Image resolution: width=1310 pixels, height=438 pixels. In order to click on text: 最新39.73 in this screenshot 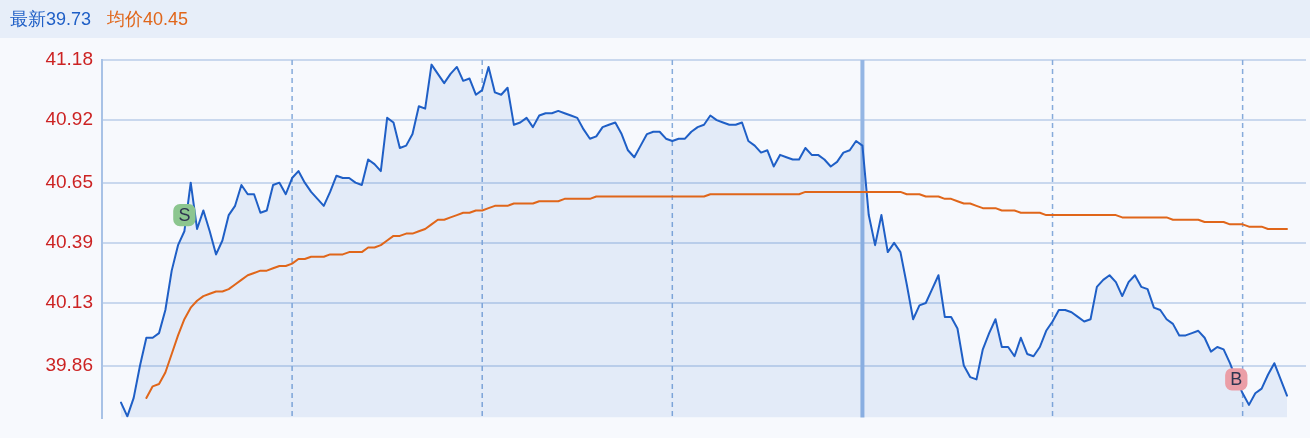, I will do `click(51, 19)`.